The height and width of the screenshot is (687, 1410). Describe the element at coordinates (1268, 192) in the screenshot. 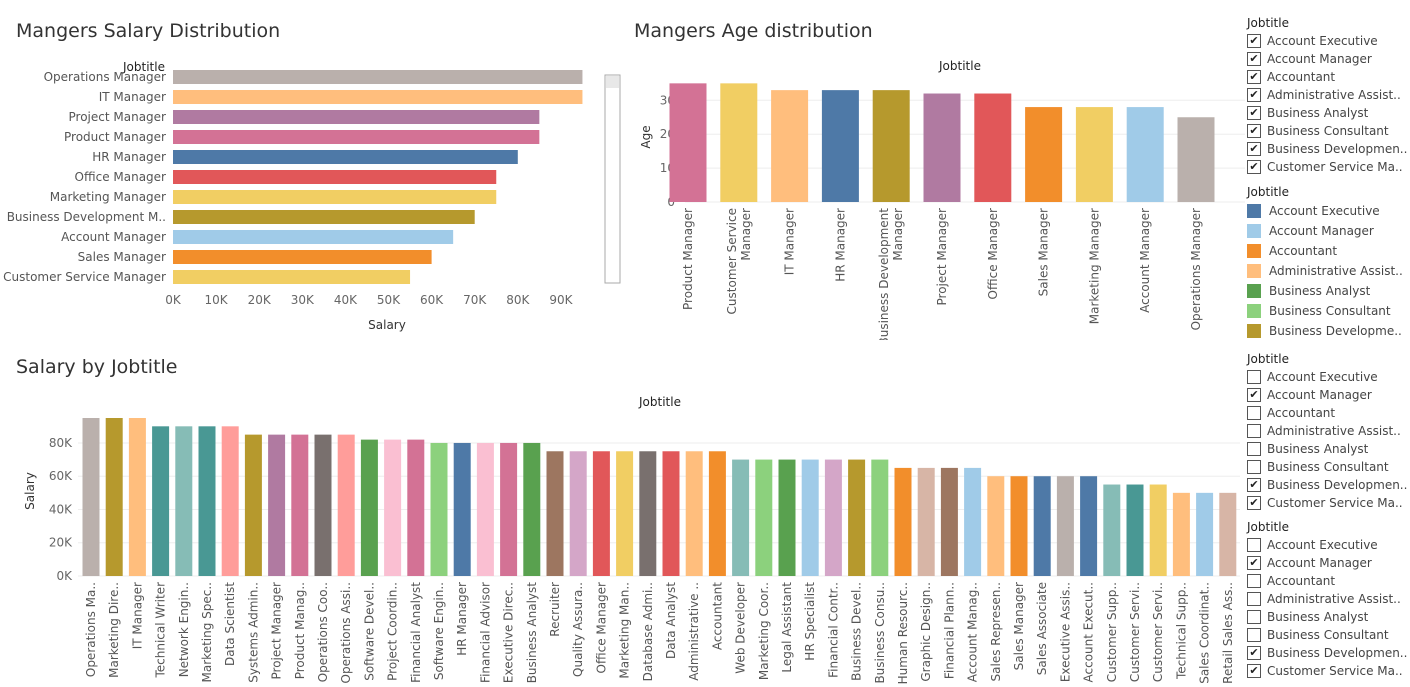

I see `legend-header: Jobtitle` at that location.